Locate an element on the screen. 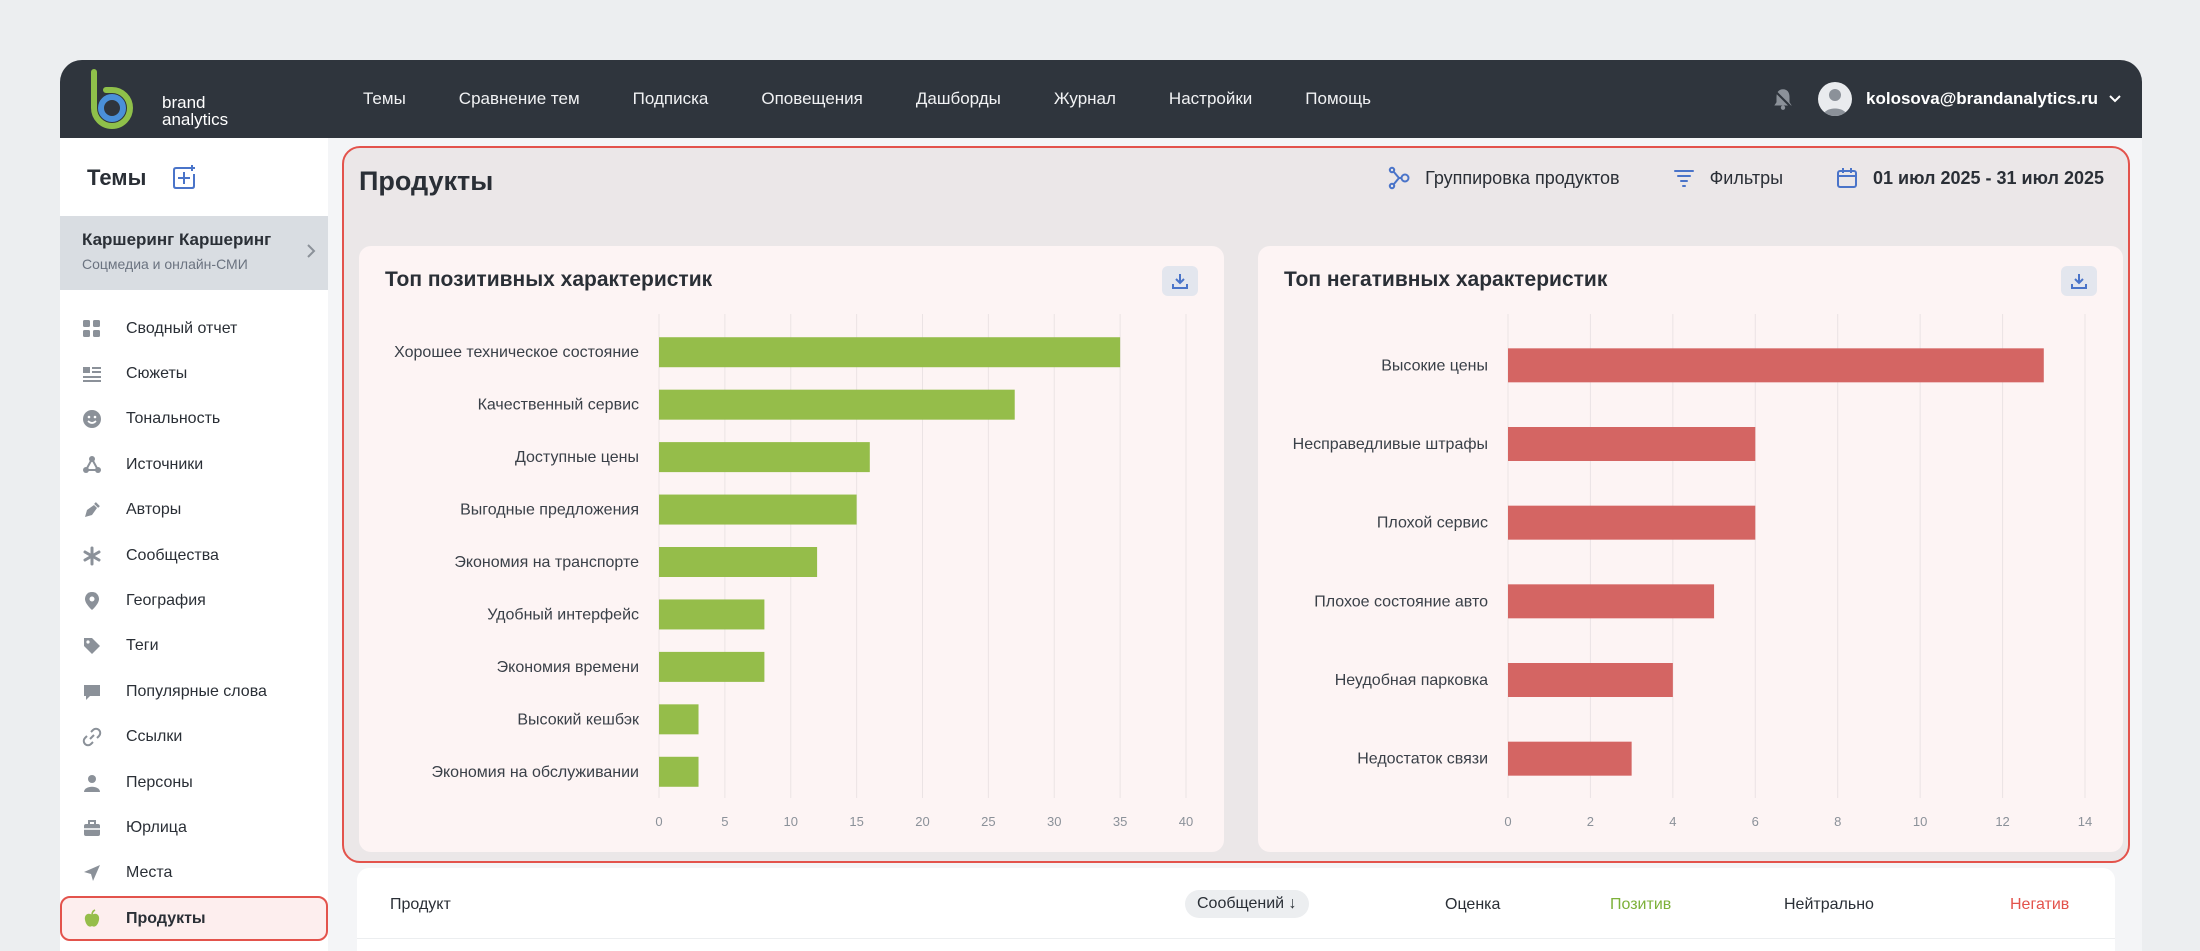 The image size is (2200, 951). sidebar-item-communities: Сообщества is located at coordinates (194, 555).